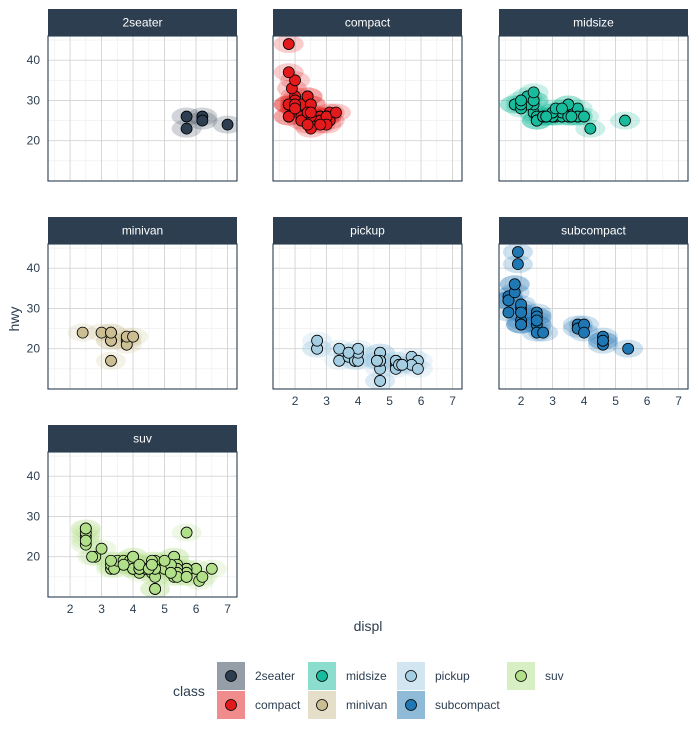 The height and width of the screenshot is (738, 698). I want to click on legend-label: subcompact, so click(467, 705).